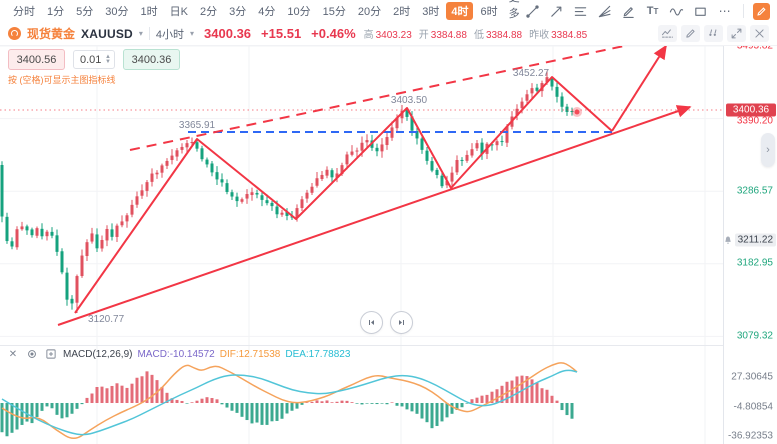 Image resolution: width=777 pixels, height=444 pixels. I want to click on quick-trade-panel: 3400.56 0.01 ▲ ▼ 3400.36, so click(94, 59).